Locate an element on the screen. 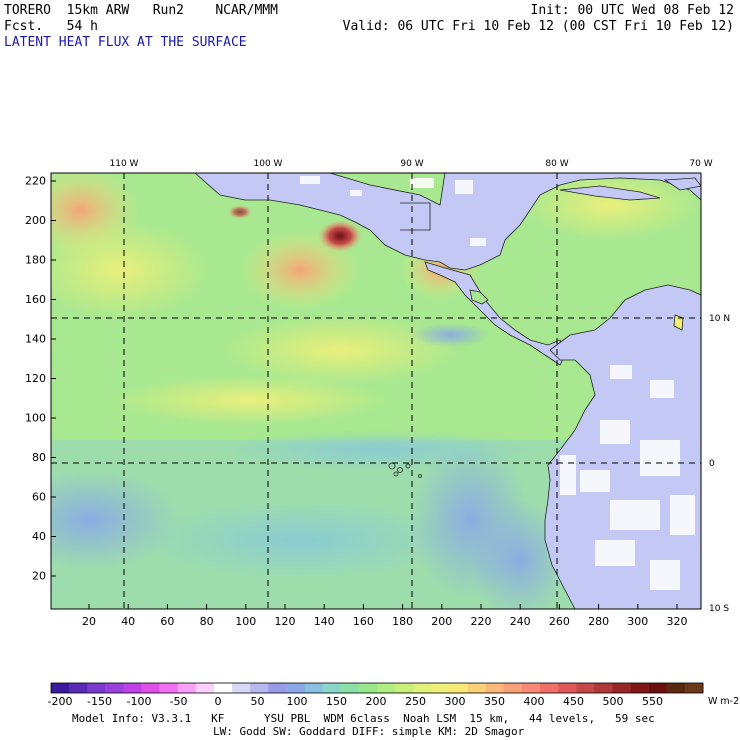 This screenshot has height=740, width=740. cuba-island is located at coordinates (610, 193).